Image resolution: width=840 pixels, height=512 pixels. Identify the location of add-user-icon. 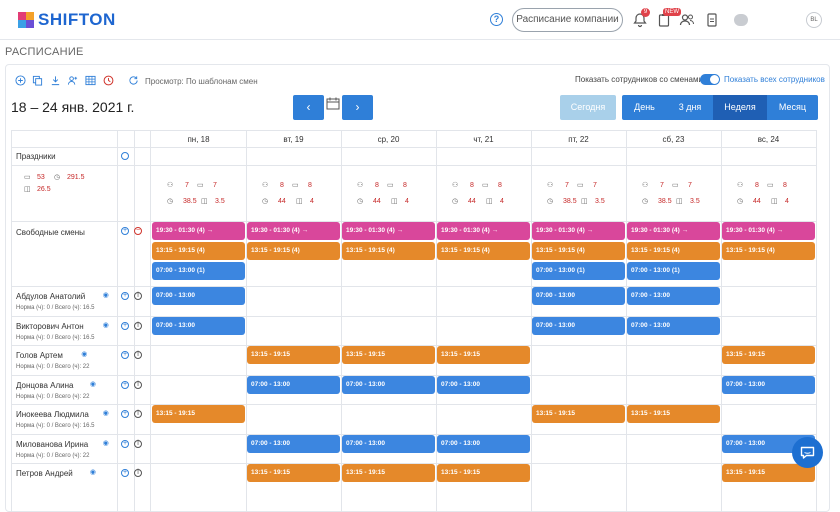
(72, 80).